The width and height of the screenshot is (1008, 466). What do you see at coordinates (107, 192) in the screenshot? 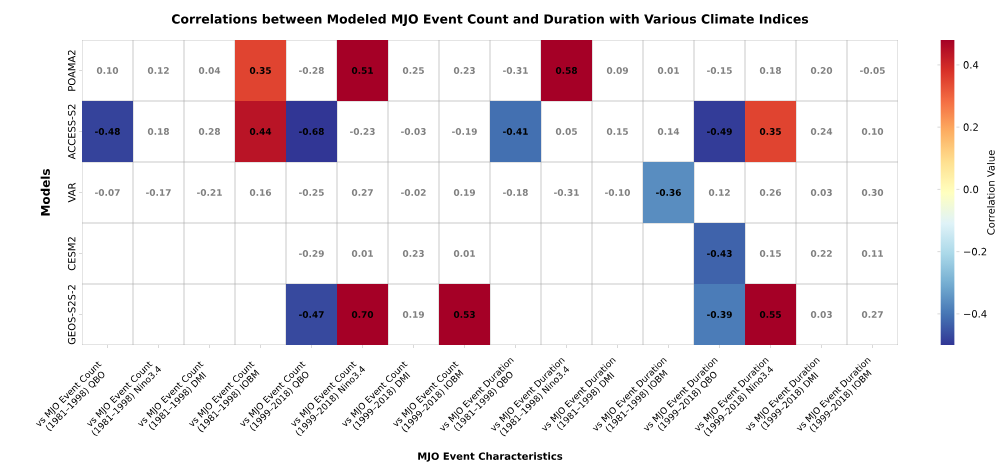
I see `text: -0.07` at bounding box center [107, 192].